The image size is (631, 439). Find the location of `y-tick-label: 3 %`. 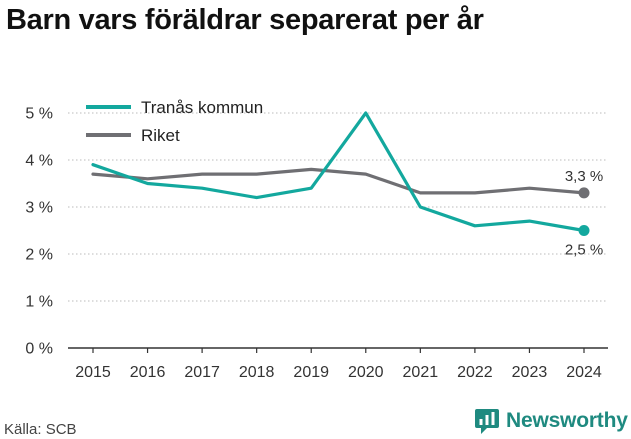

y-tick-label: 3 % is located at coordinates (39, 208).